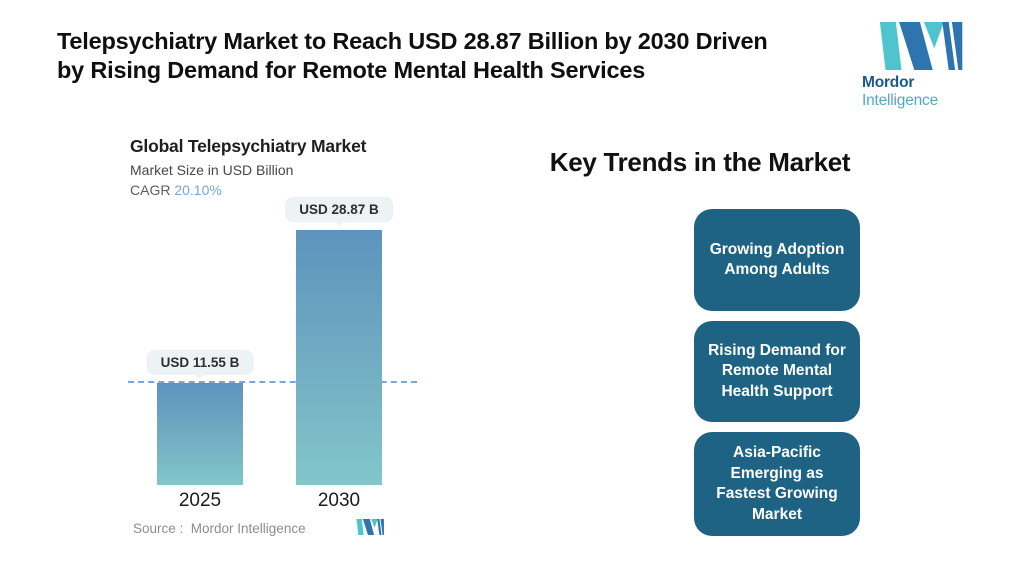 This screenshot has height=568, width=1033. Describe the element at coordinates (700, 162) in the screenshot. I see `trends-heading: Key Trends in the Market` at that location.